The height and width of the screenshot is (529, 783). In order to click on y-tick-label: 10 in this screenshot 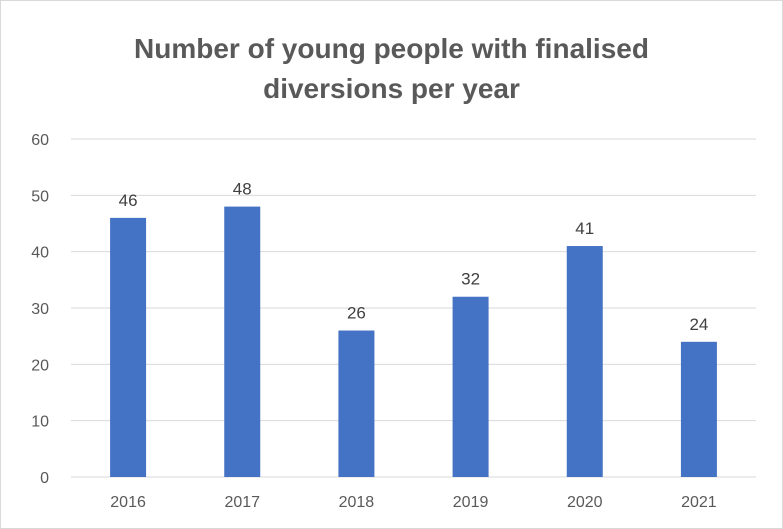, I will do `click(40, 422)`.